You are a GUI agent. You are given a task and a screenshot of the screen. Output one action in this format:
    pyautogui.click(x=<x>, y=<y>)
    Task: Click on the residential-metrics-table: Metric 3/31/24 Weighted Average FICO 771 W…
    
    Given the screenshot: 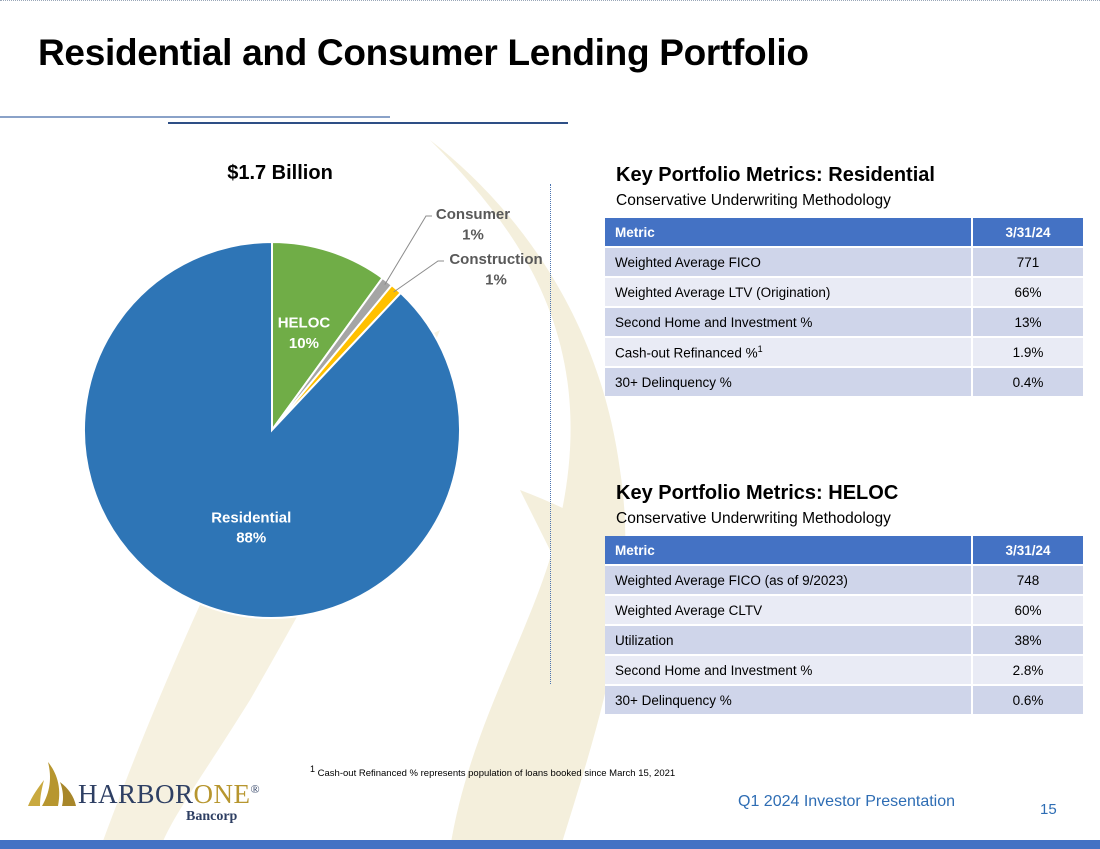 What is the action you would take?
    pyautogui.click(x=844, y=307)
    